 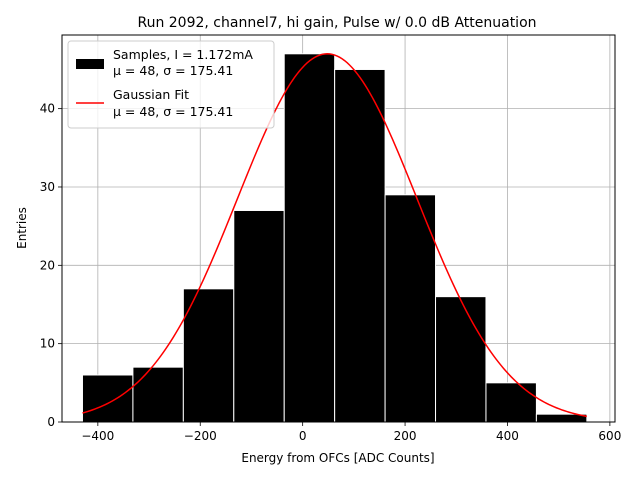 I want to click on y-axis-label: Entries, so click(x=22, y=228).